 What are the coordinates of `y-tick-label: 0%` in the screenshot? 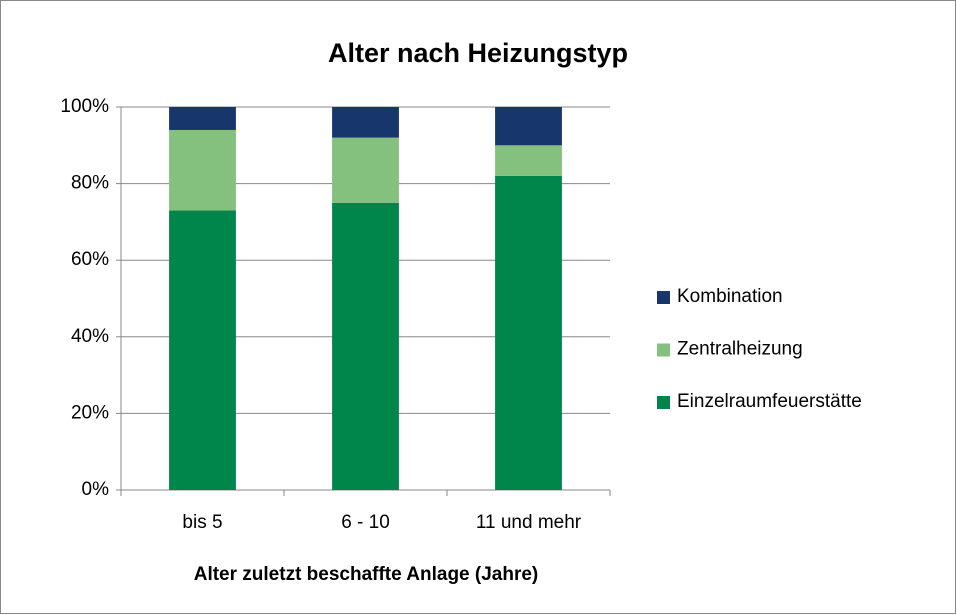 It's located at (96, 489).